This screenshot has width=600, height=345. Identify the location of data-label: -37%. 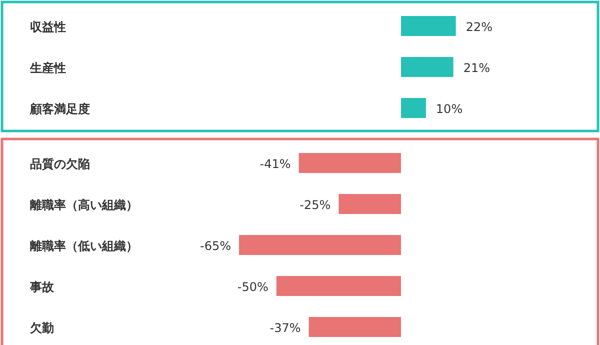
(285, 328).